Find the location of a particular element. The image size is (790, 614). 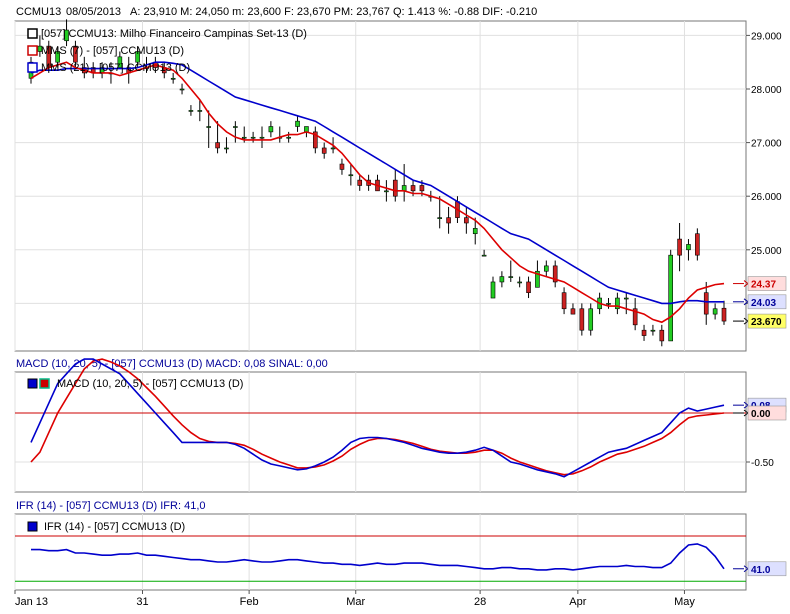

x-tick-label: May is located at coordinates (684, 602).